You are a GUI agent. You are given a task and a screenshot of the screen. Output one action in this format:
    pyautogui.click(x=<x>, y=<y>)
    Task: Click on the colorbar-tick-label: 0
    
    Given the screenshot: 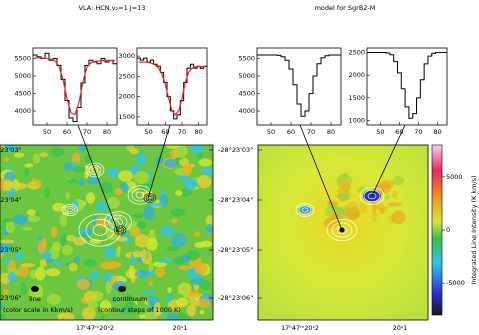 What is the action you would take?
    pyautogui.click(x=448, y=230)
    